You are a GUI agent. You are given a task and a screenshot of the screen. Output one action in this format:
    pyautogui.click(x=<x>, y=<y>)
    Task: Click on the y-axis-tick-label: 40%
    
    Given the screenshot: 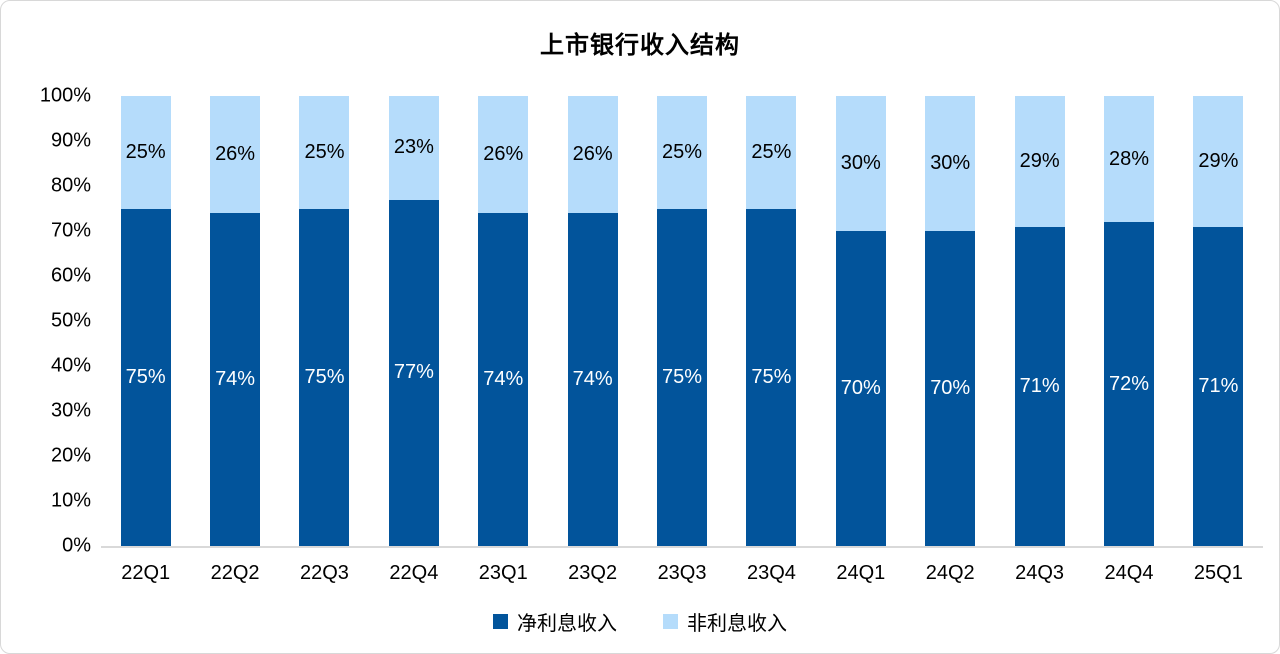 What is the action you would take?
    pyautogui.click(x=70, y=365)
    